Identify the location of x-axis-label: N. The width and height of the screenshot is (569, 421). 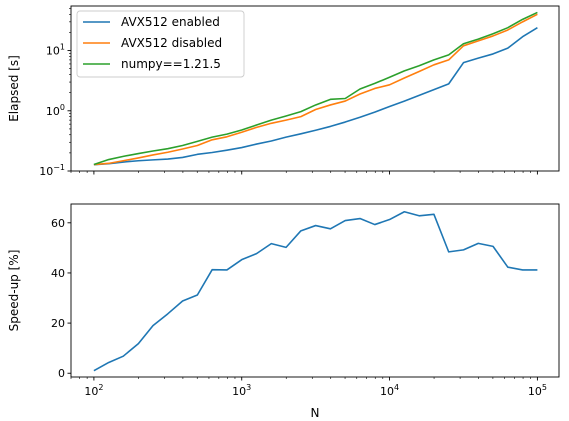
(315, 413).